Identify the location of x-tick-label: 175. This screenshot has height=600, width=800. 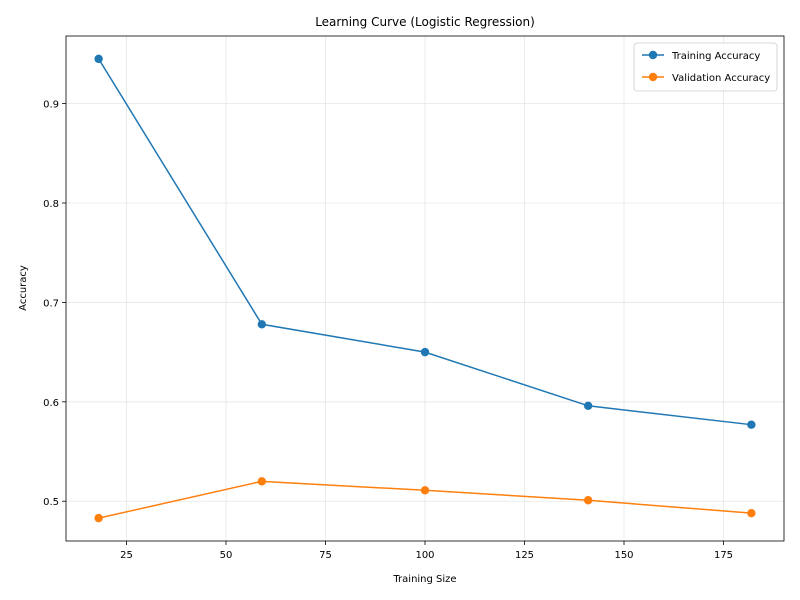
(723, 555).